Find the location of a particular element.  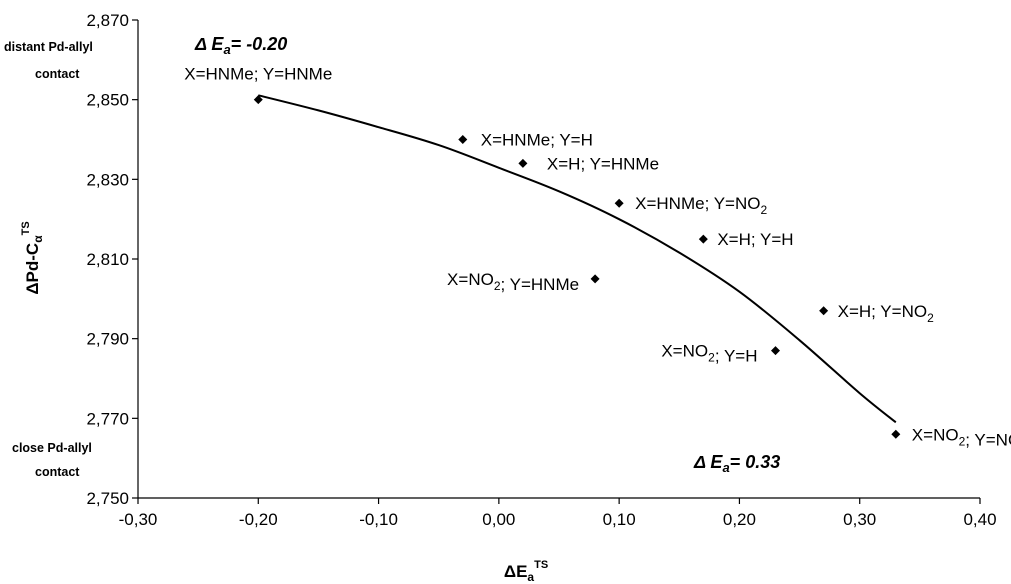

x-tick-label: 0,00 is located at coordinates (498, 519).